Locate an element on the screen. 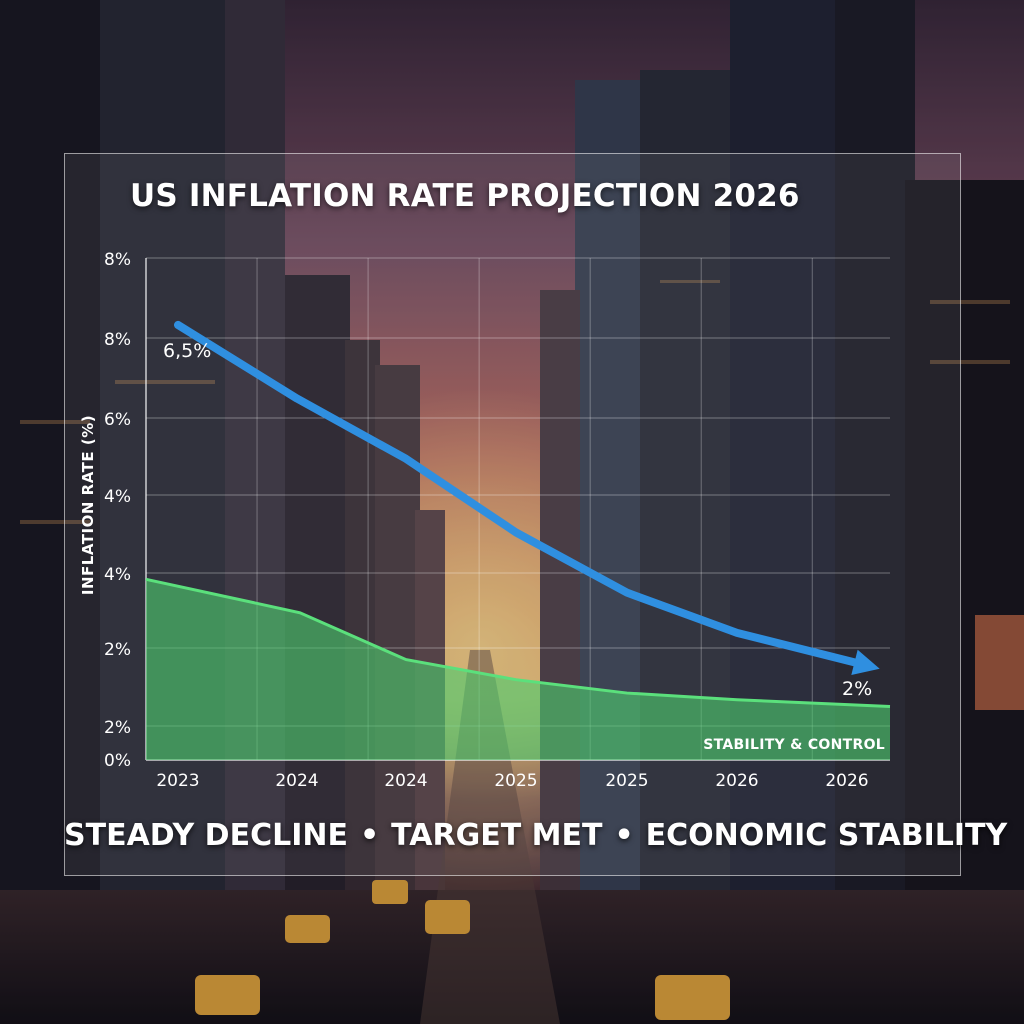  y-tick-label: 6% is located at coordinates (117, 420).